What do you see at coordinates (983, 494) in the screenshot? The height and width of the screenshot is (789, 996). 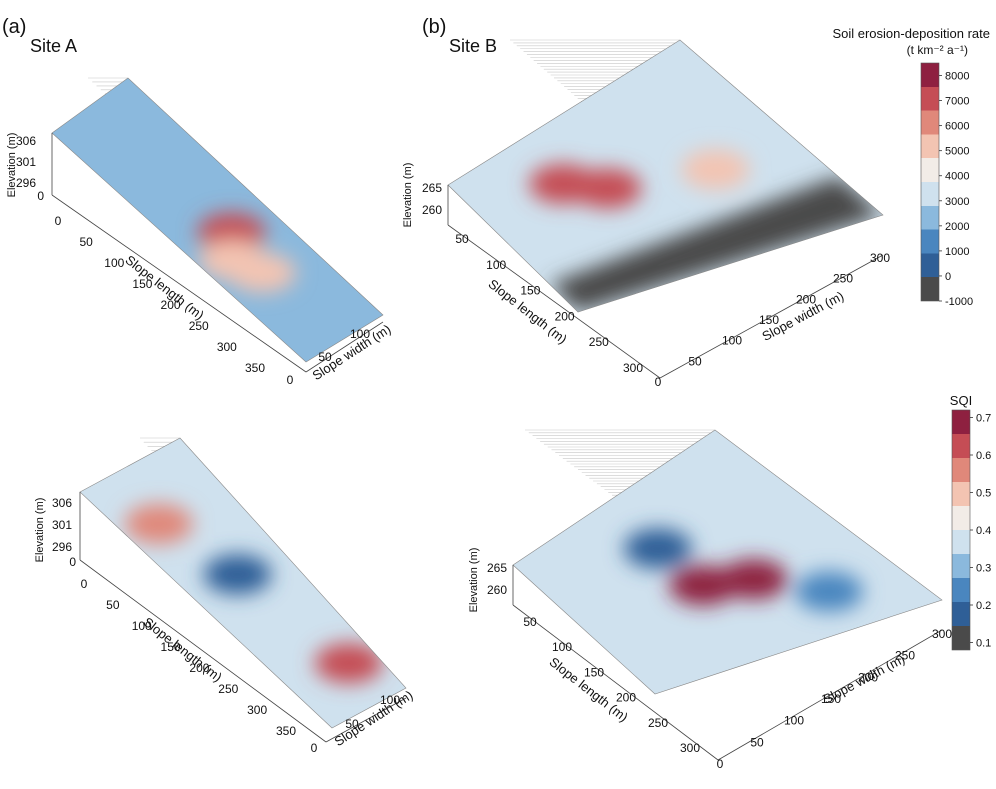 I see `colorbar-tick-label: 0.5` at bounding box center [983, 494].